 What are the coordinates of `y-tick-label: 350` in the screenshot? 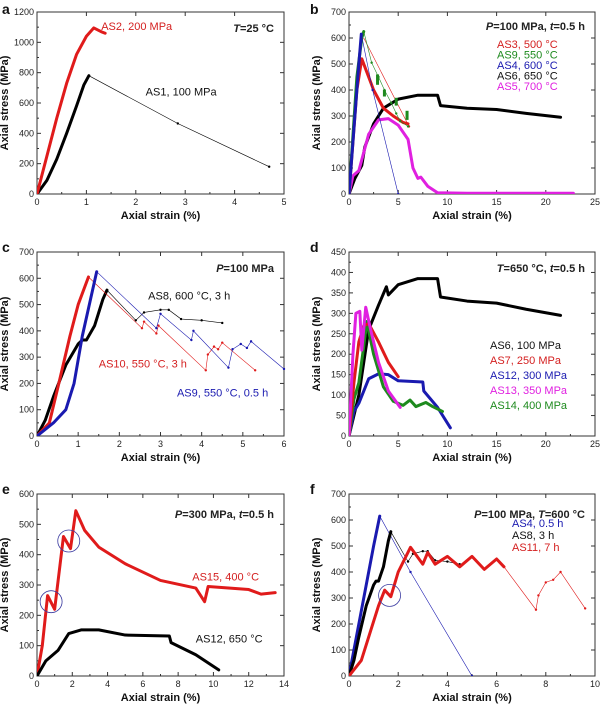 It's located at (338, 293).